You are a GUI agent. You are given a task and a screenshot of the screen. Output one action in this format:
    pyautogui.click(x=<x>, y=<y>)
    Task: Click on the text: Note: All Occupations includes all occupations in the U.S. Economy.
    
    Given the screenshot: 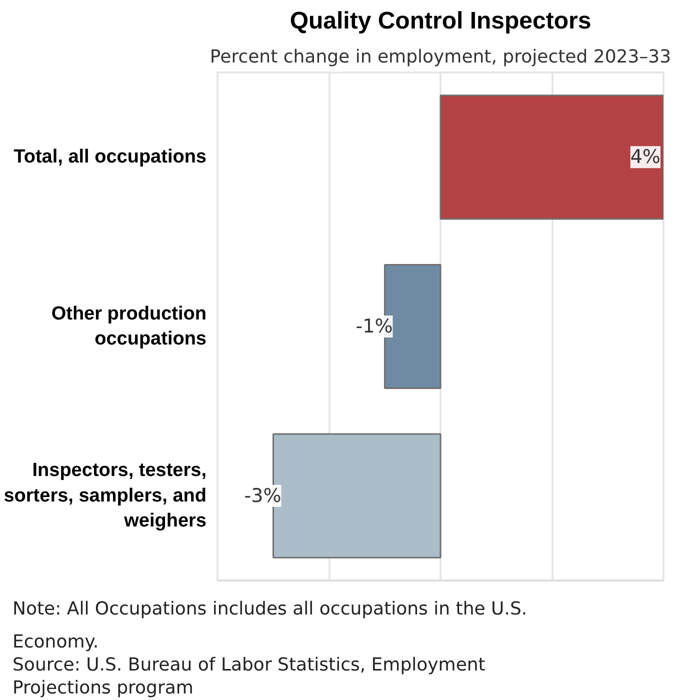 What is the action you would take?
    pyautogui.click(x=270, y=625)
    